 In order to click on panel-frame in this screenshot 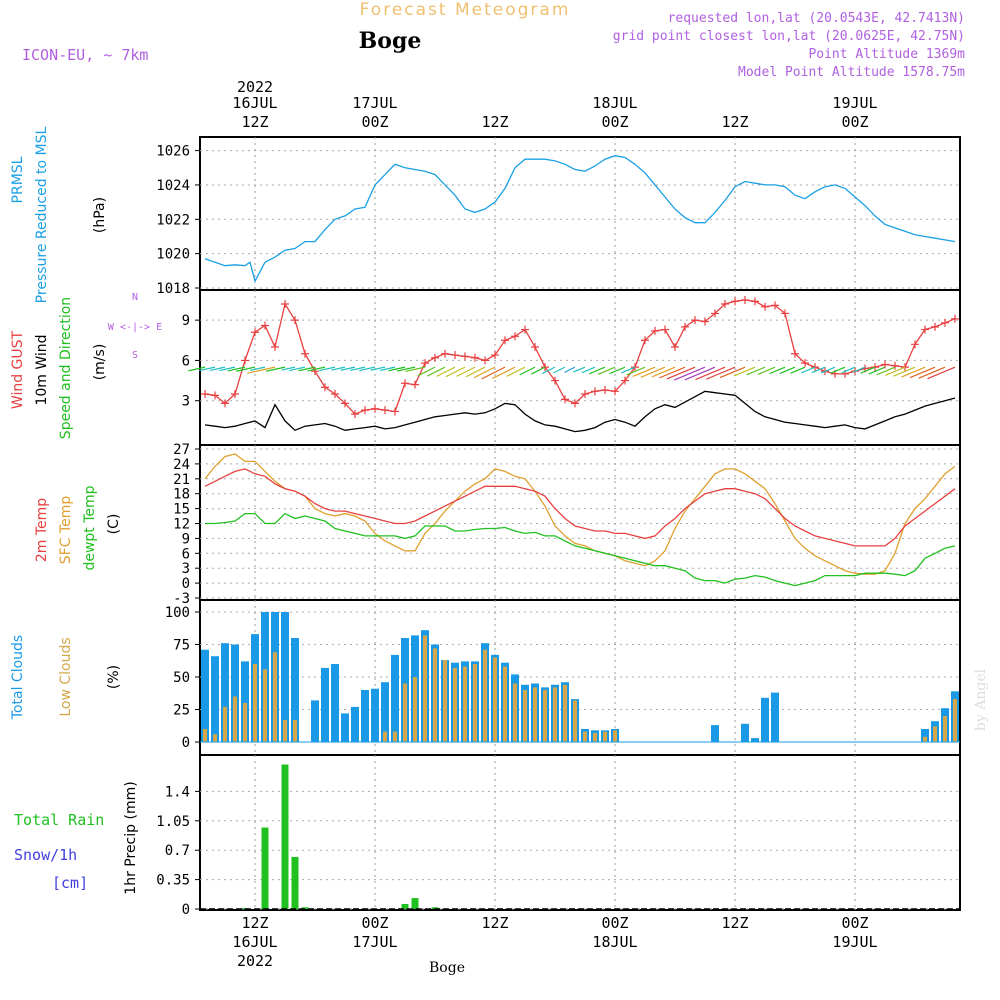, I will do `click(580, 832)`.